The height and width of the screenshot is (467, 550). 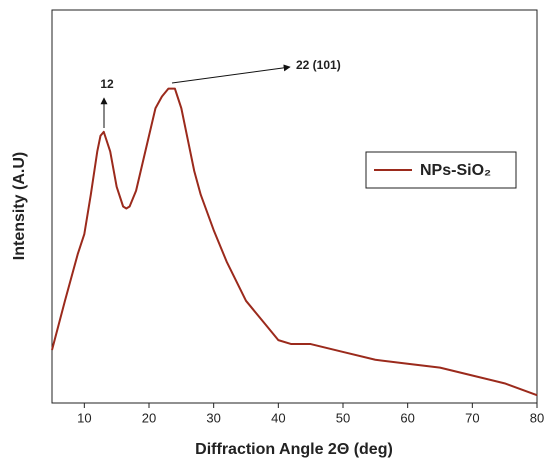 What do you see at coordinates (294, 449) in the screenshot?
I see `x-axis-label: Diffraction Angle 2Θ (deg)` at bounding box center [294, 449].